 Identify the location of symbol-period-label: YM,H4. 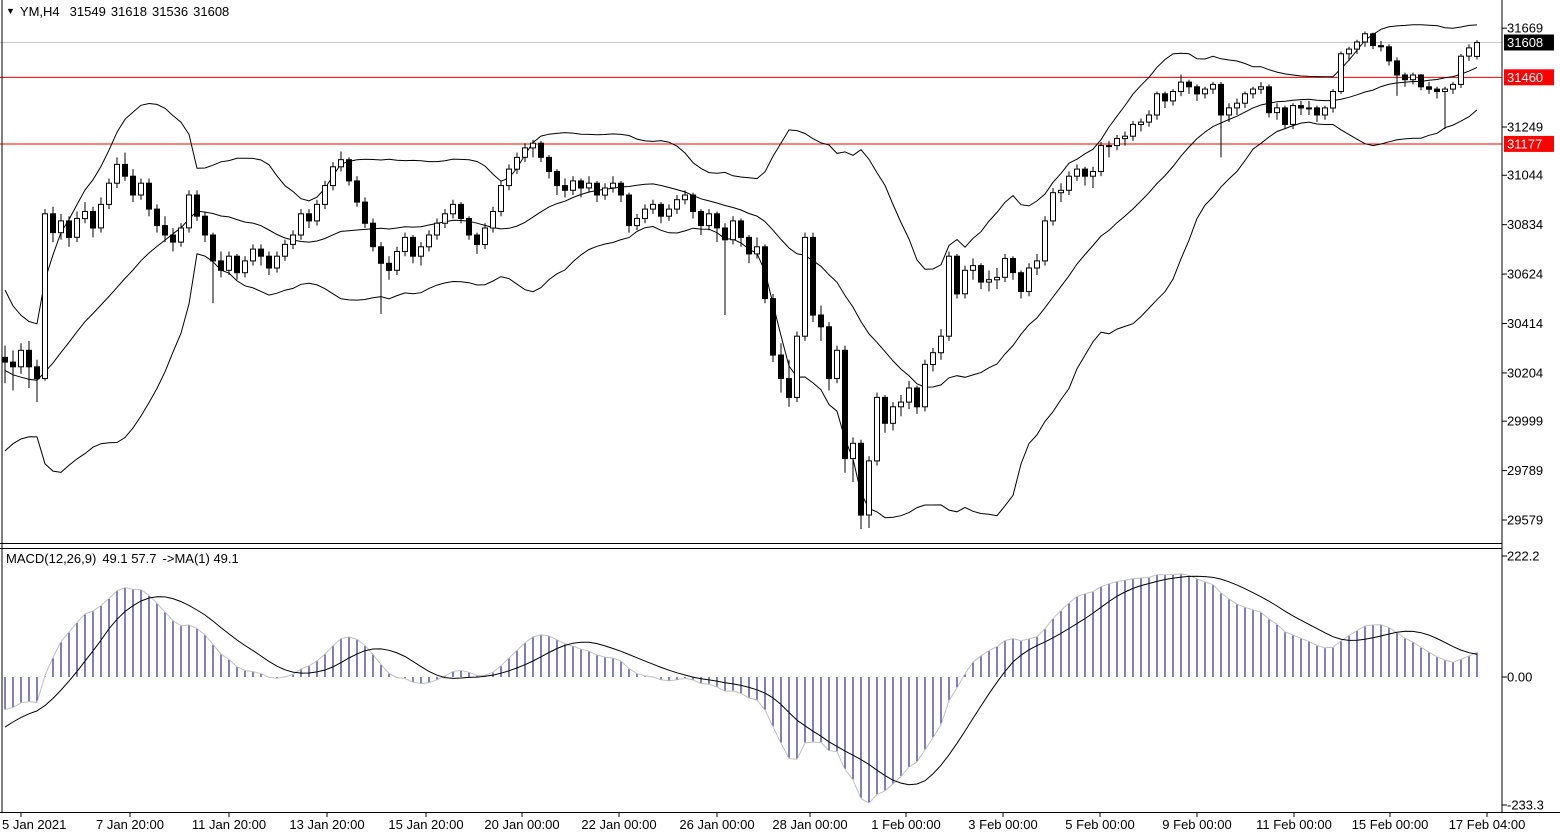
(39, 11).